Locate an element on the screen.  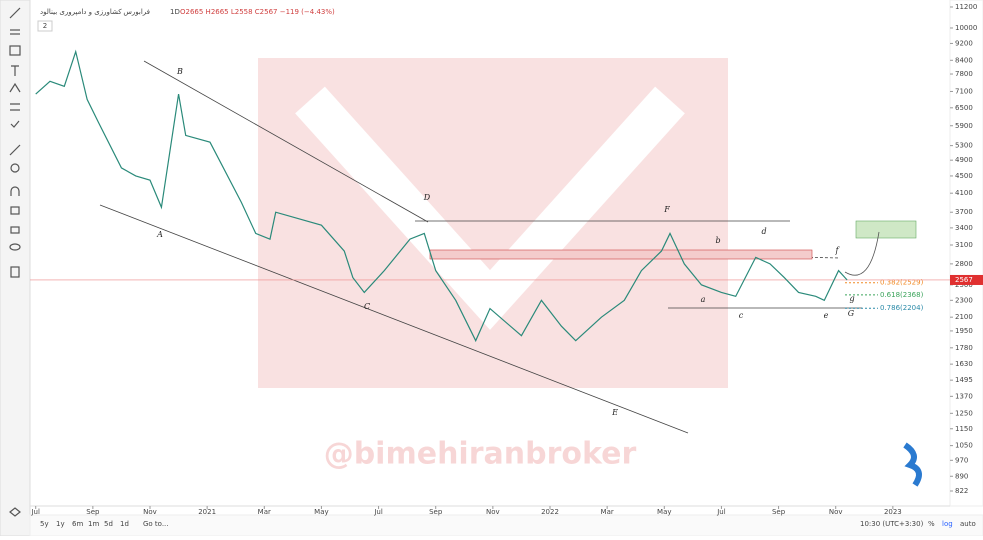
range-button: 1d is located at coordinates (124, 524).